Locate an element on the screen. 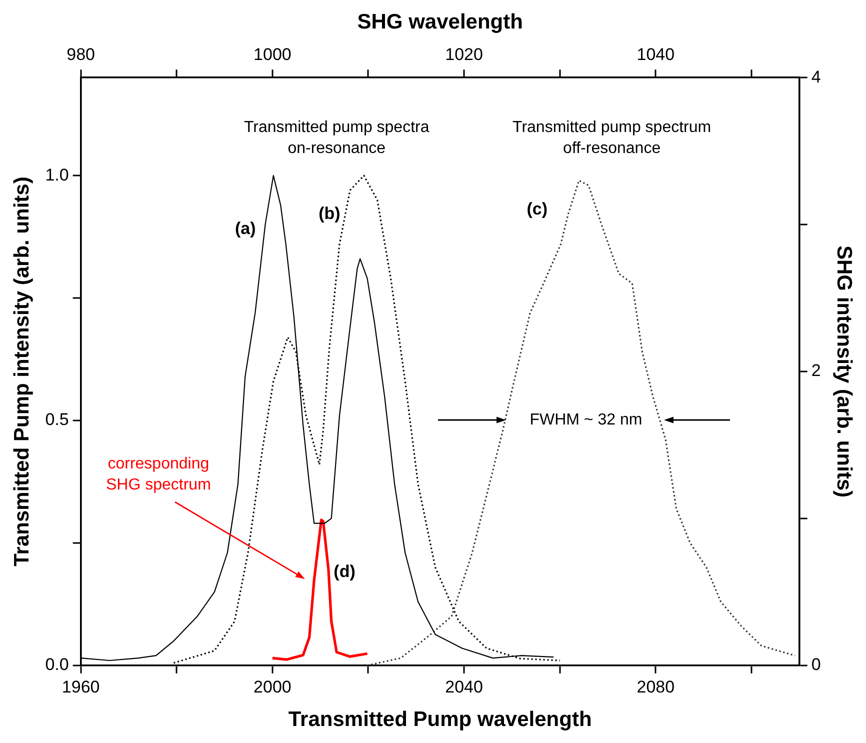  y2-axis-title: SHG intensity (arb. units) is located at coordinates (844, 371).